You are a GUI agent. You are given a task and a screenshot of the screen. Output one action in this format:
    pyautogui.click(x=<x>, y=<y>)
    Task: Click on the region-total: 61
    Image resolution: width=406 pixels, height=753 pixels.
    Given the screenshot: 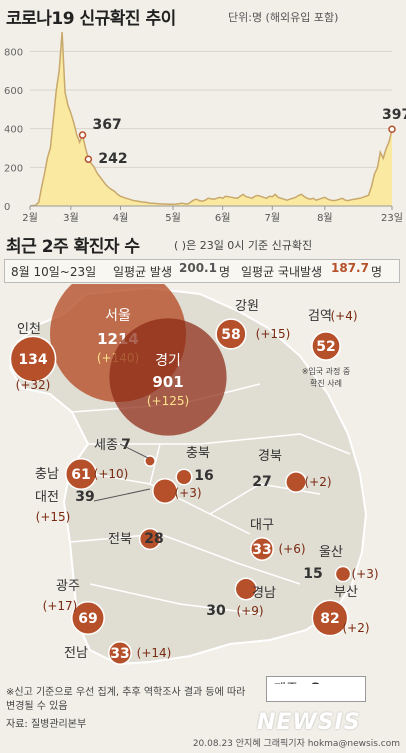 What is the action you would take?
    pyautogui.click(x=80, y=475)
    